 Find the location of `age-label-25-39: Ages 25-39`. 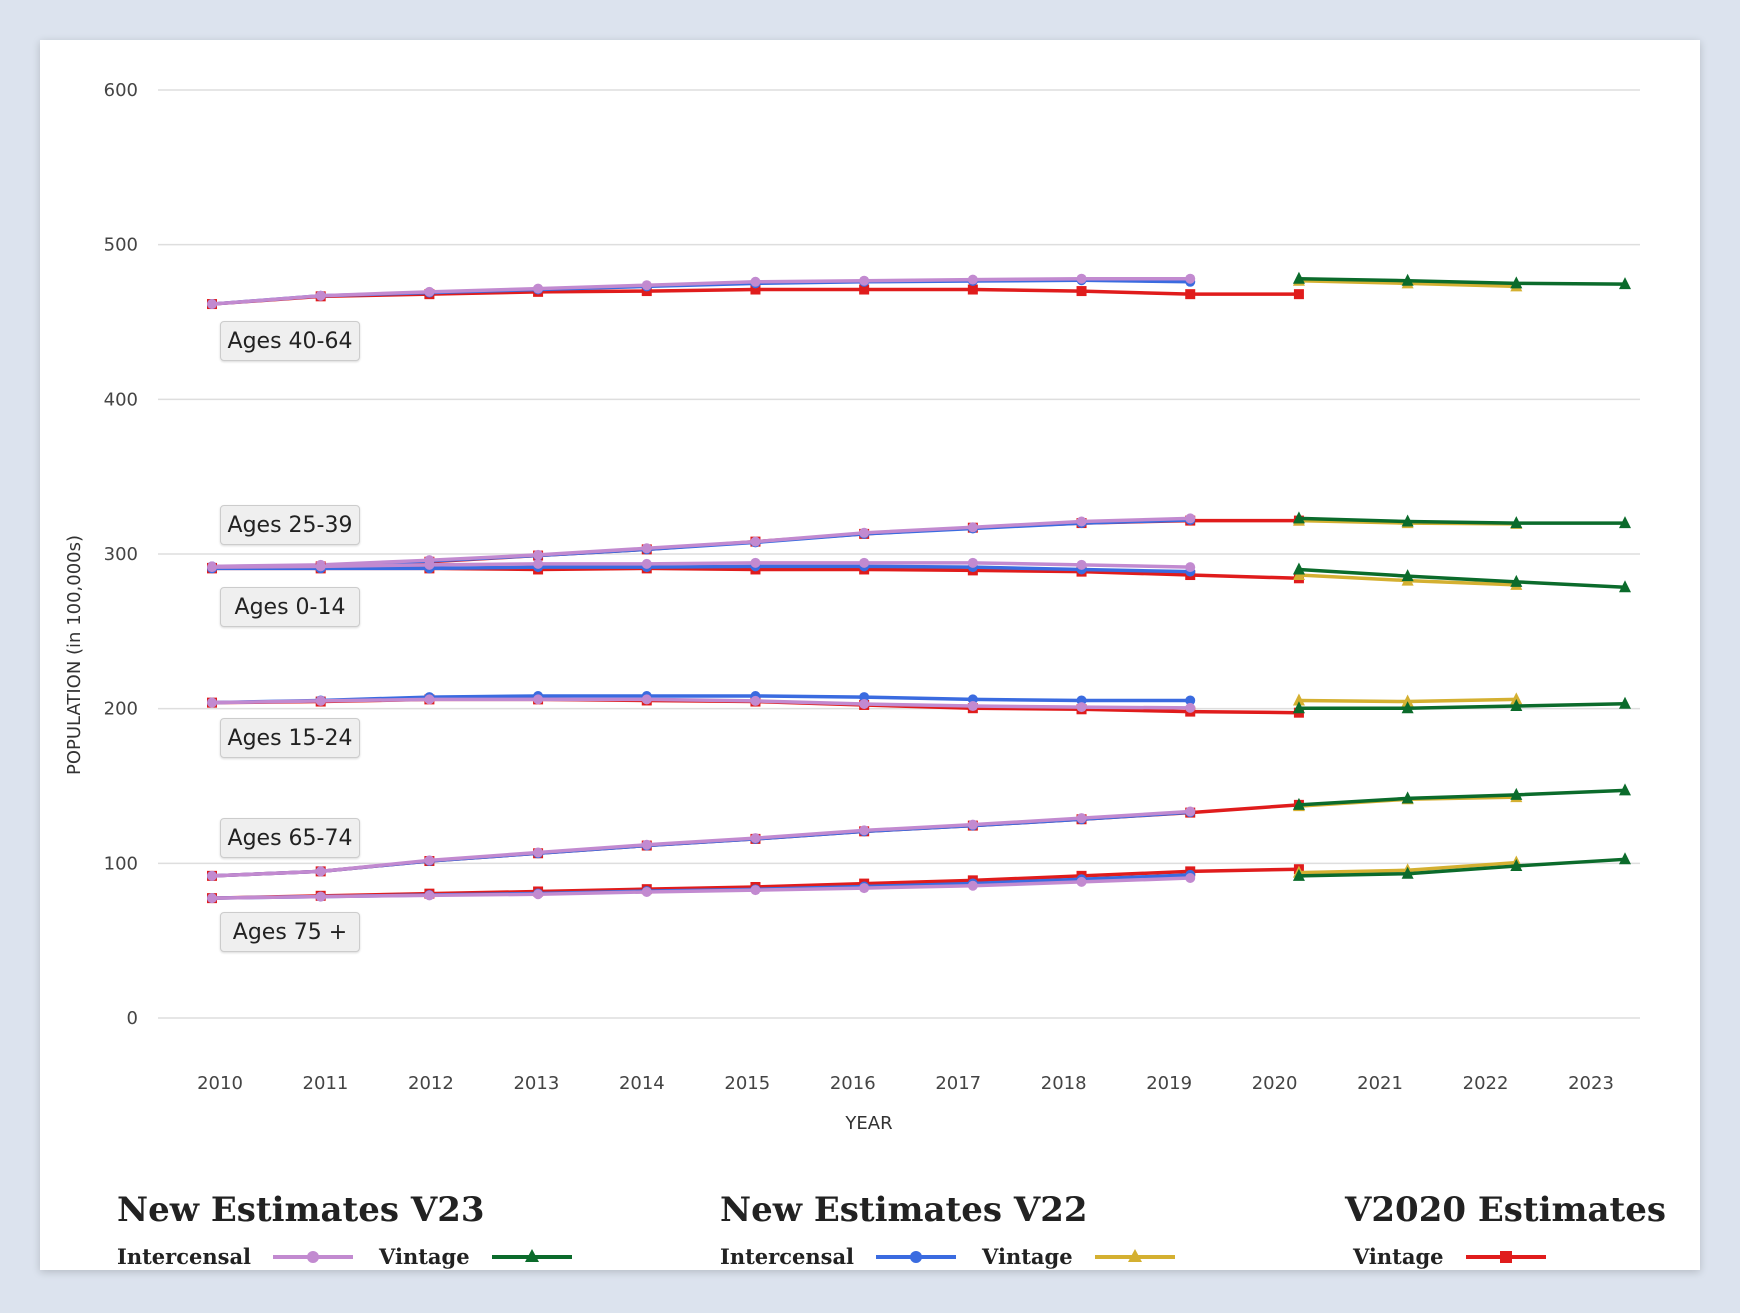

age-label-25-39: Ages 25-39 is located at coordinates (290, 525).